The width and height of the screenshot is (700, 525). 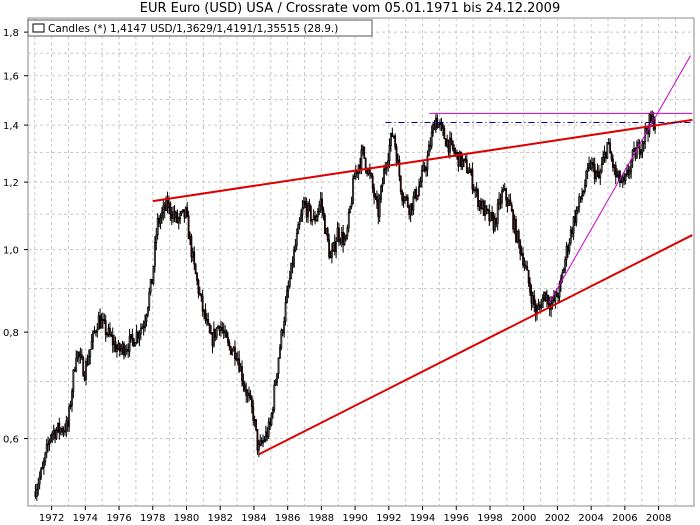 What do you see at coordinates (152, 518) in the screenshot?
I see `x-tick-label: 1978` at bounding box center [152, 518].